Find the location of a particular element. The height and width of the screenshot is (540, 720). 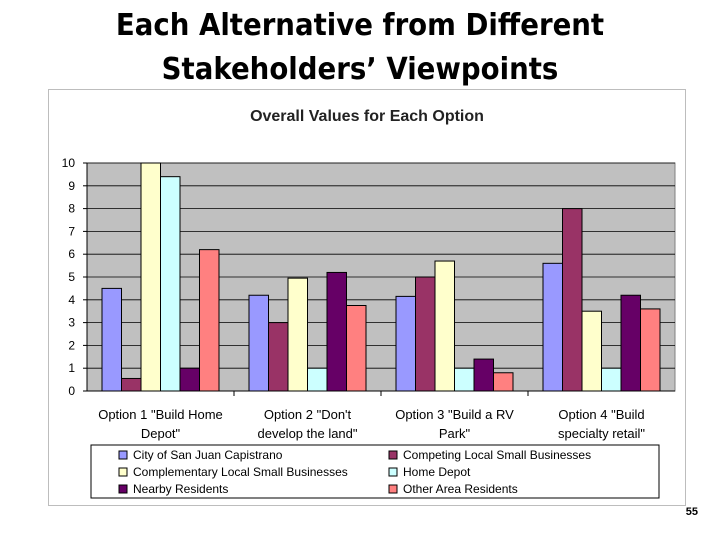

y-tick-label: 2 is located at coordinates (71, 345).